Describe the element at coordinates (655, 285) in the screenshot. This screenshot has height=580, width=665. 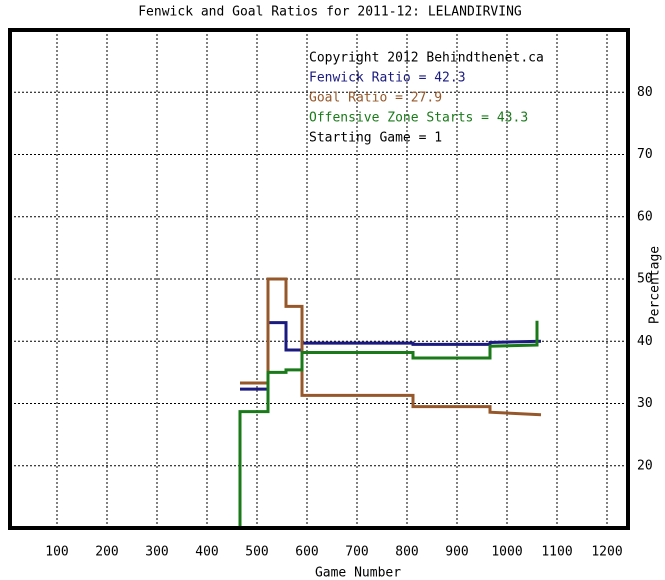
I see `y-axis-label: Percentage` at that location.